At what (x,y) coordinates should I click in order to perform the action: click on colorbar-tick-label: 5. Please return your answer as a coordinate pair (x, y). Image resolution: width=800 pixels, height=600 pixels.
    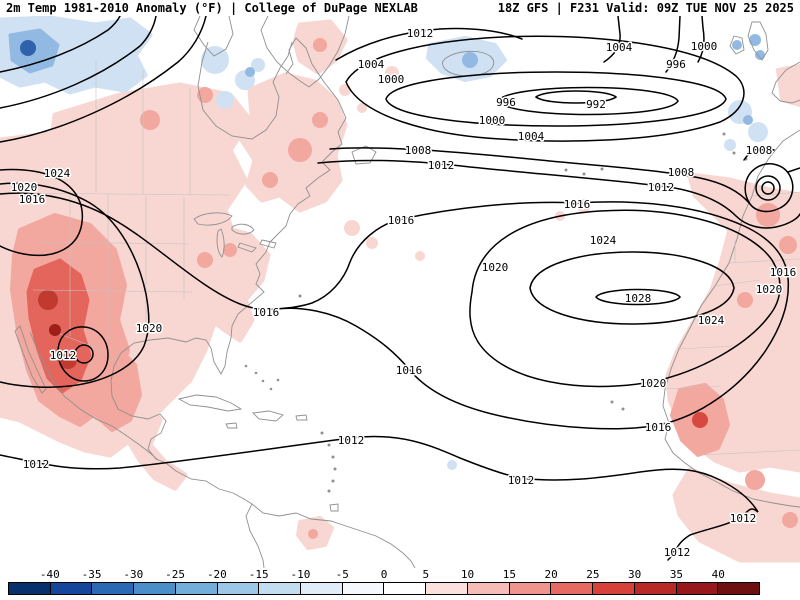
    Looking at the image, I should click on (426, 574).